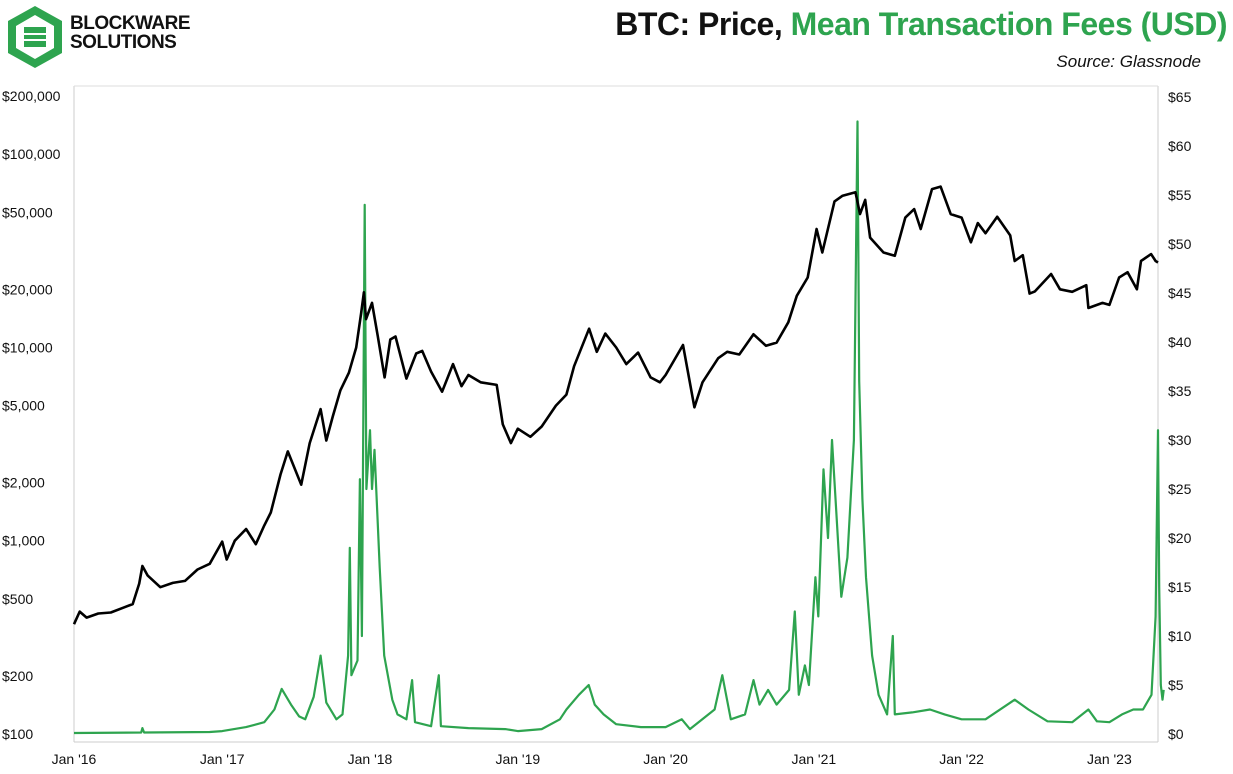 The image size is (1233, 774). Describe the element at coordinates (1180, 244) in the screenshot. I see `right-tick-label: $50` at that location.